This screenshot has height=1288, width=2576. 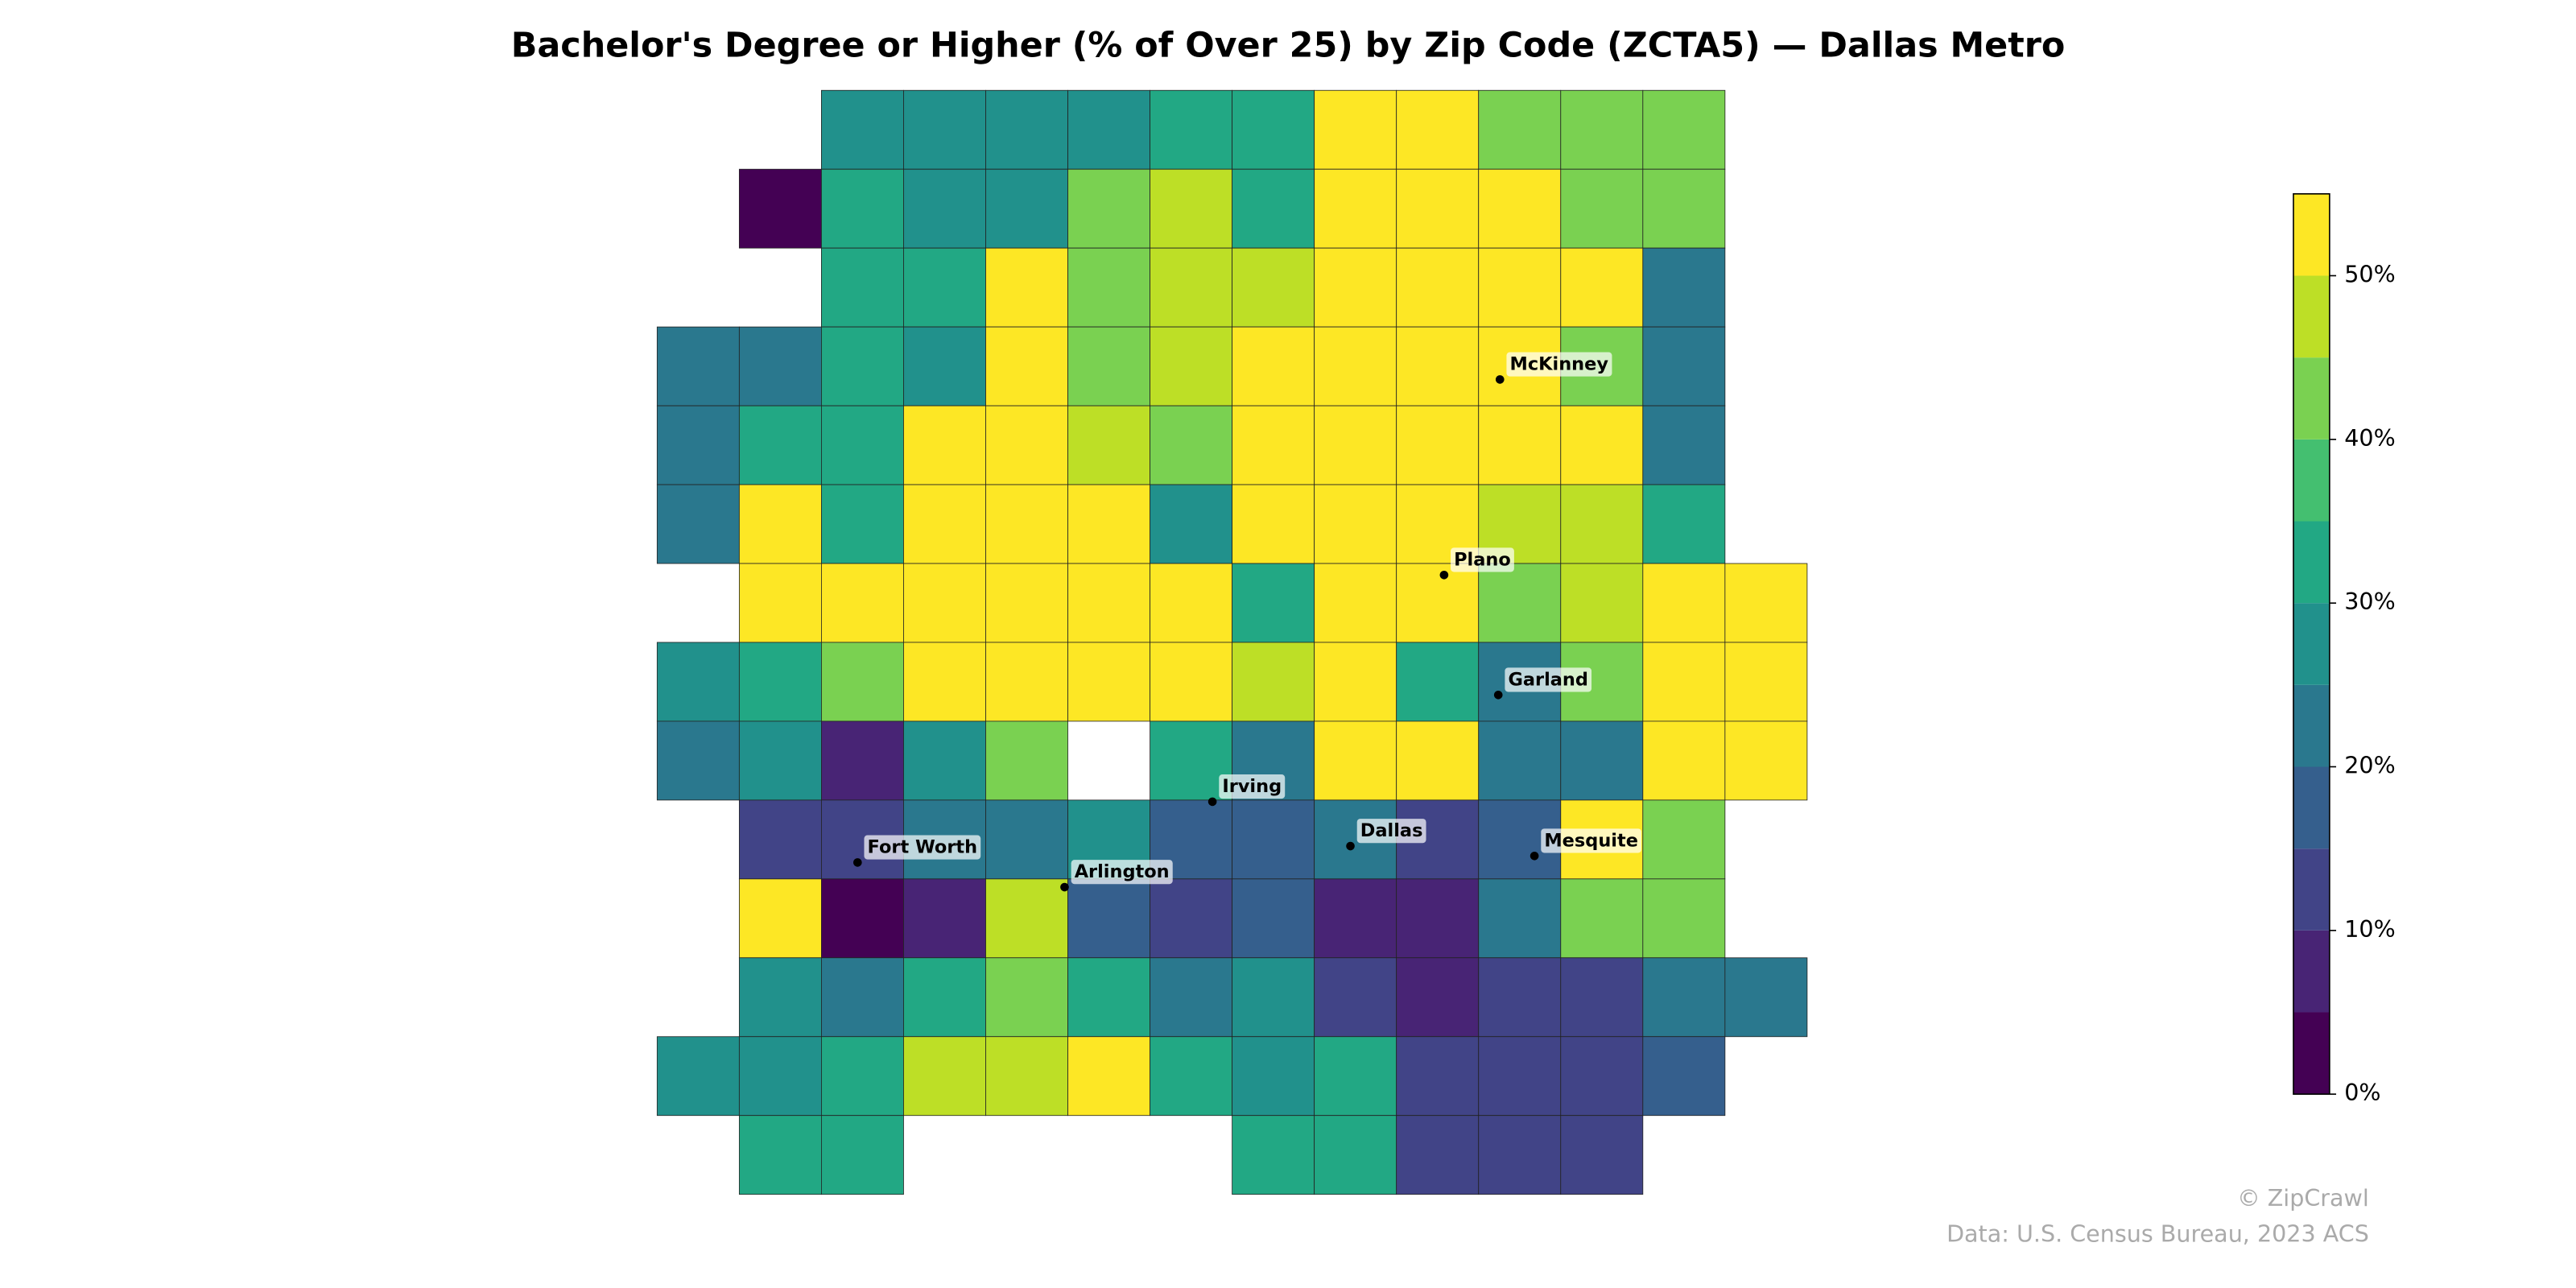 What do you see at coordinates (1559, 364) in the screenshot?
I see `city-label: McKinney` at bounding box center [1559, 364].